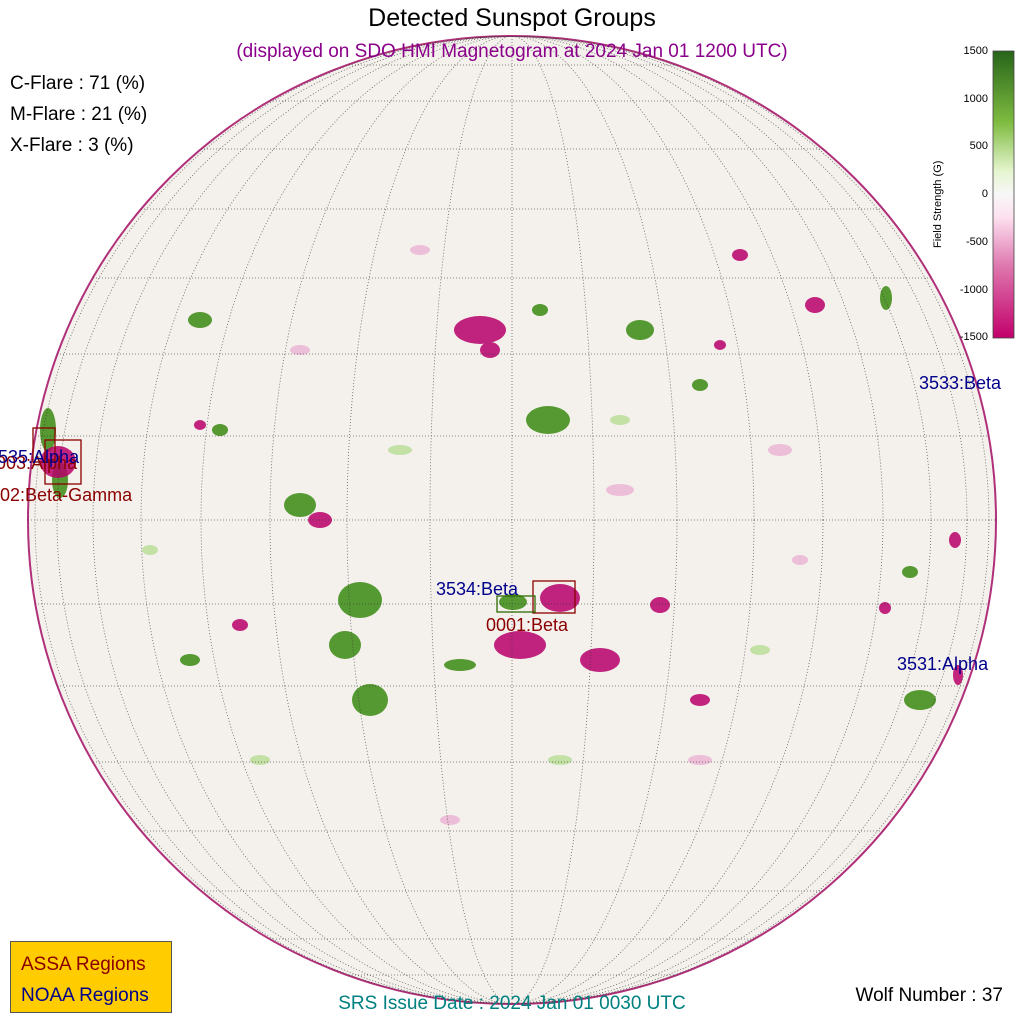  I want to click on noaa-region-label: 3533:Beta, so click(960, 383).